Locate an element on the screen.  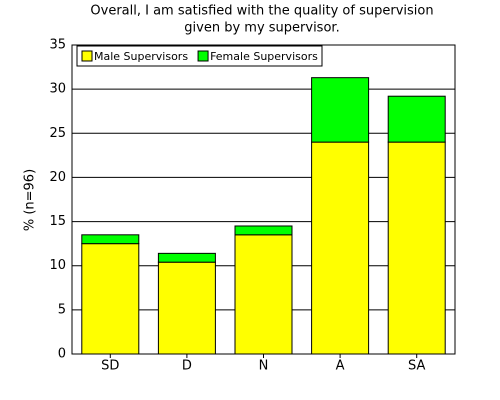
y-tick-label: 35 is located at coordinates (57, 45).